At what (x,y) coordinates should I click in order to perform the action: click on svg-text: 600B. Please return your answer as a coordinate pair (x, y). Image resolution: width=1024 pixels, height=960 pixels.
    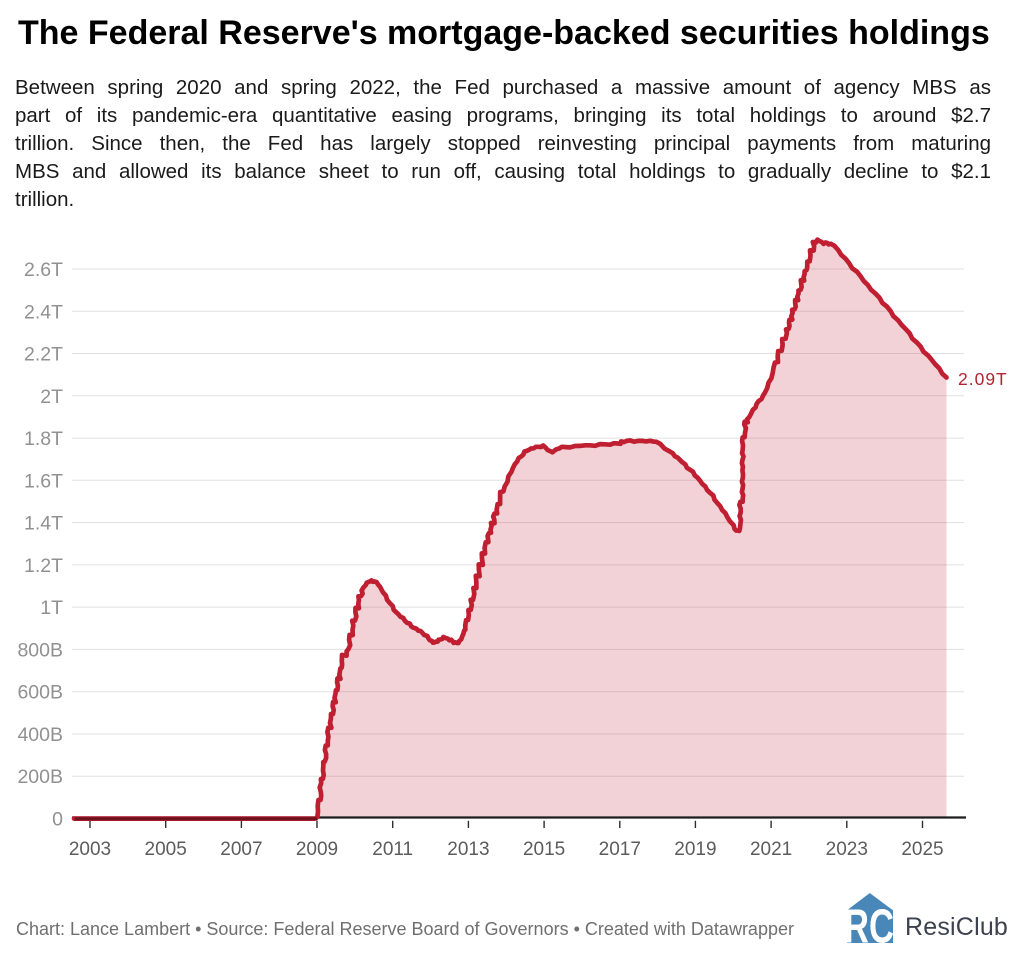
    Looking at the image, I should click on (40, 693).